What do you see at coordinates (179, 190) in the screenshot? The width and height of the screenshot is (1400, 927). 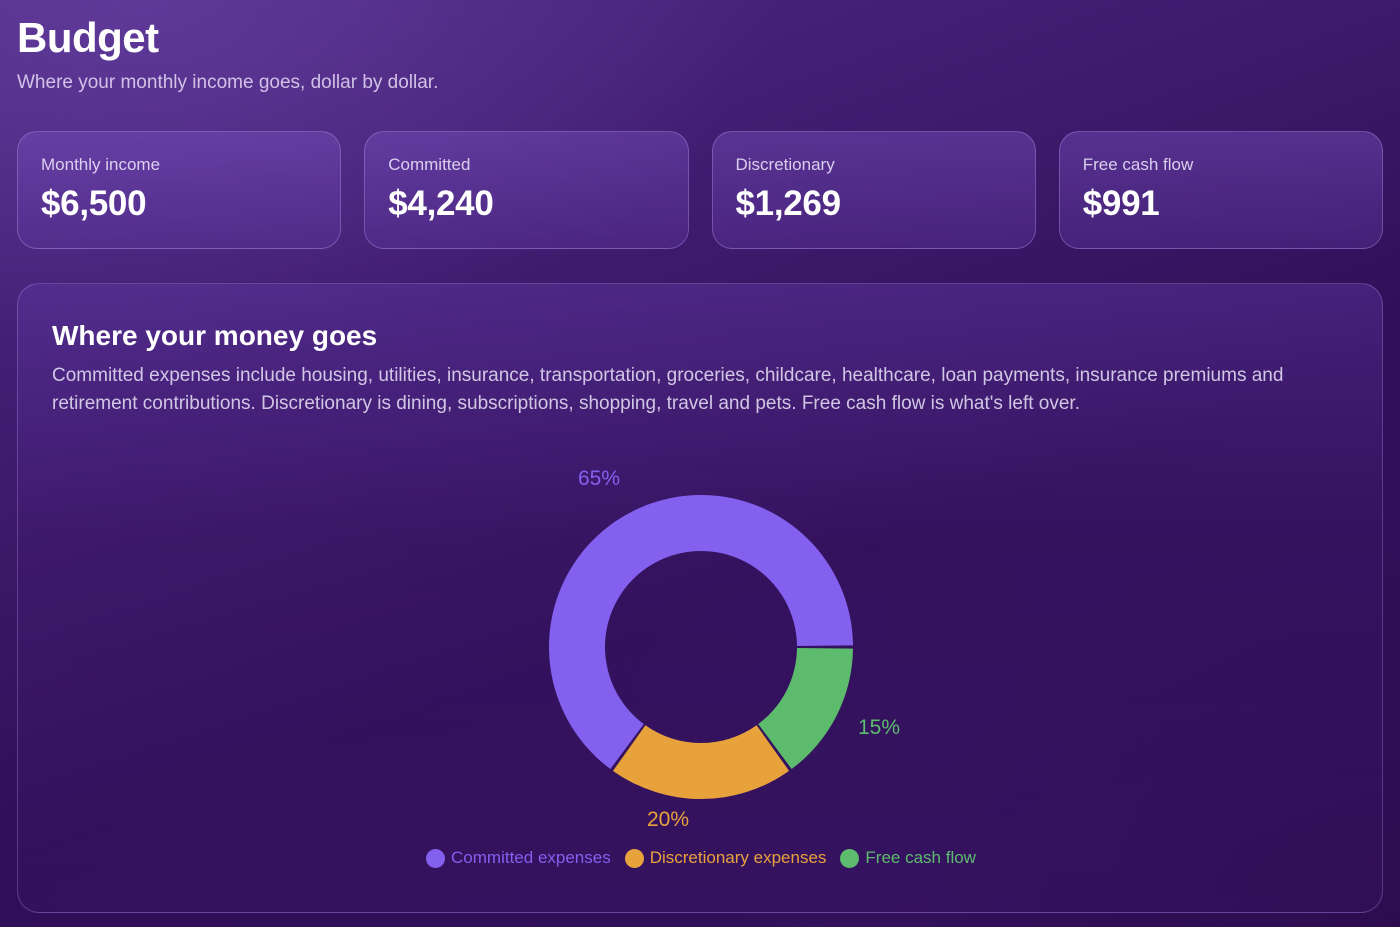 I see `stat-card-monthly-income: Monthly income $6,500` at bounding box center [179, 190].